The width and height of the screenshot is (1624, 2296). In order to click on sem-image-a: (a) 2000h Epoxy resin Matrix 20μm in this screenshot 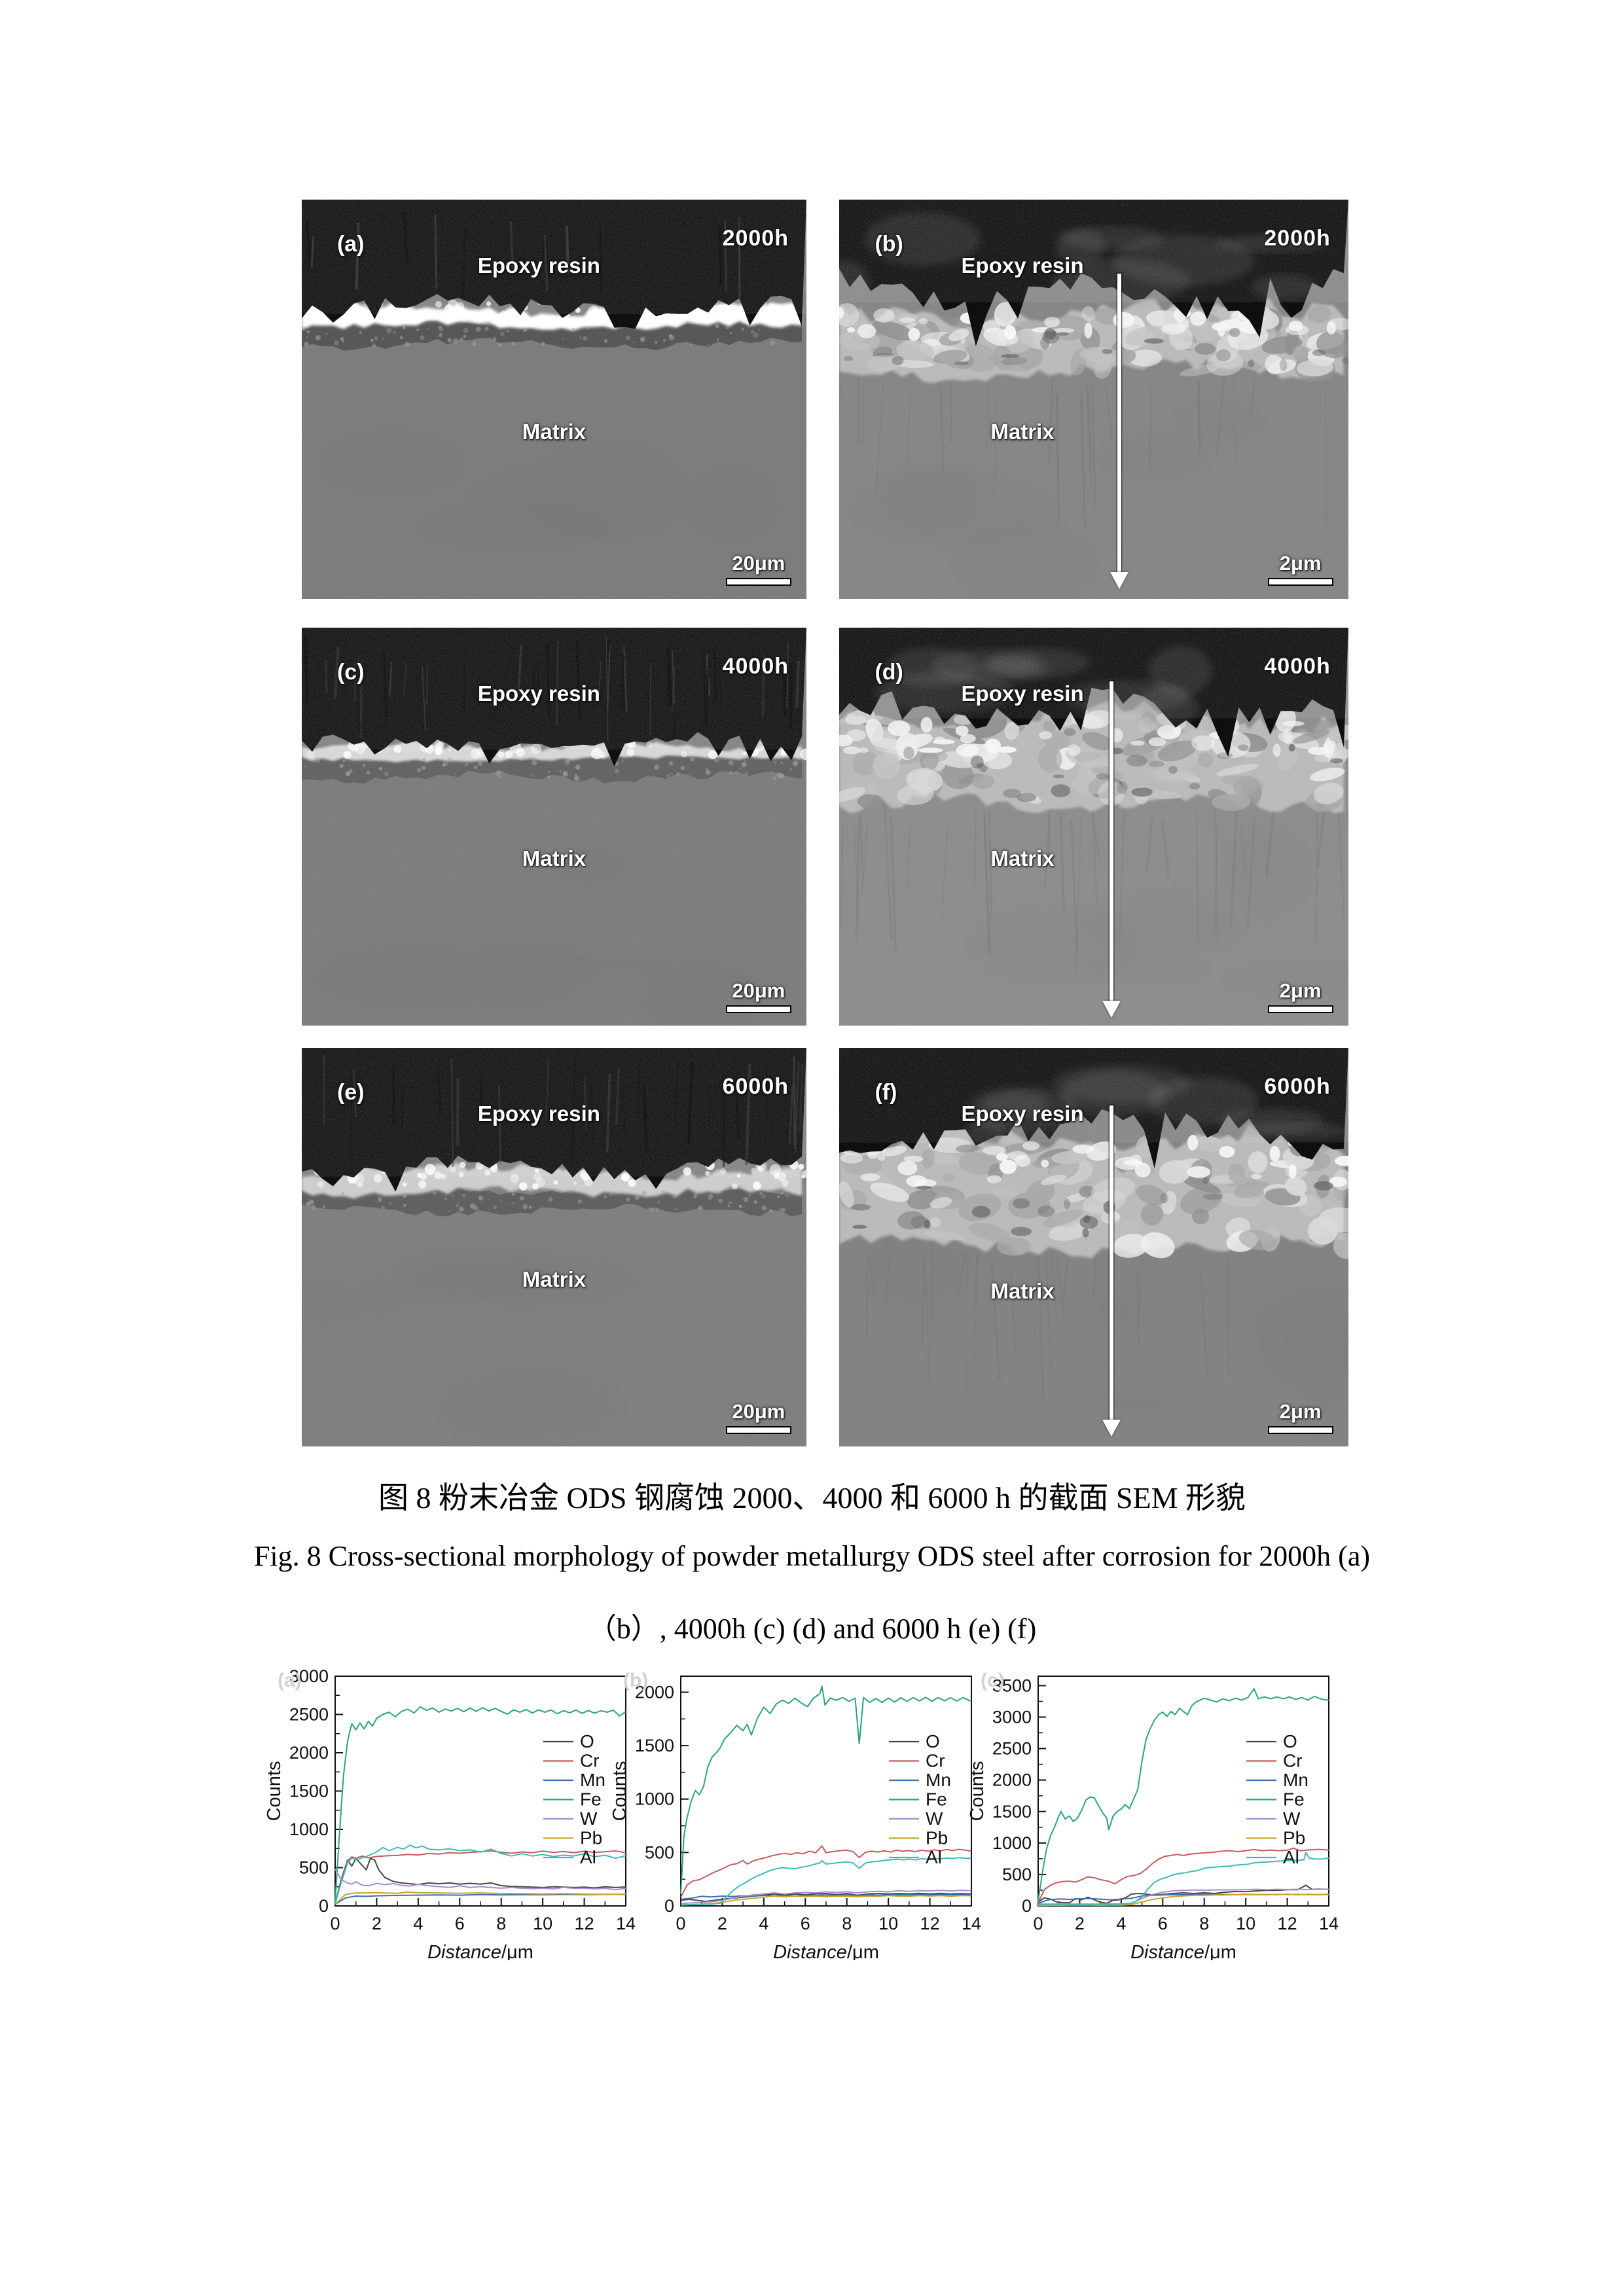, I will do `click(554, 399)`.